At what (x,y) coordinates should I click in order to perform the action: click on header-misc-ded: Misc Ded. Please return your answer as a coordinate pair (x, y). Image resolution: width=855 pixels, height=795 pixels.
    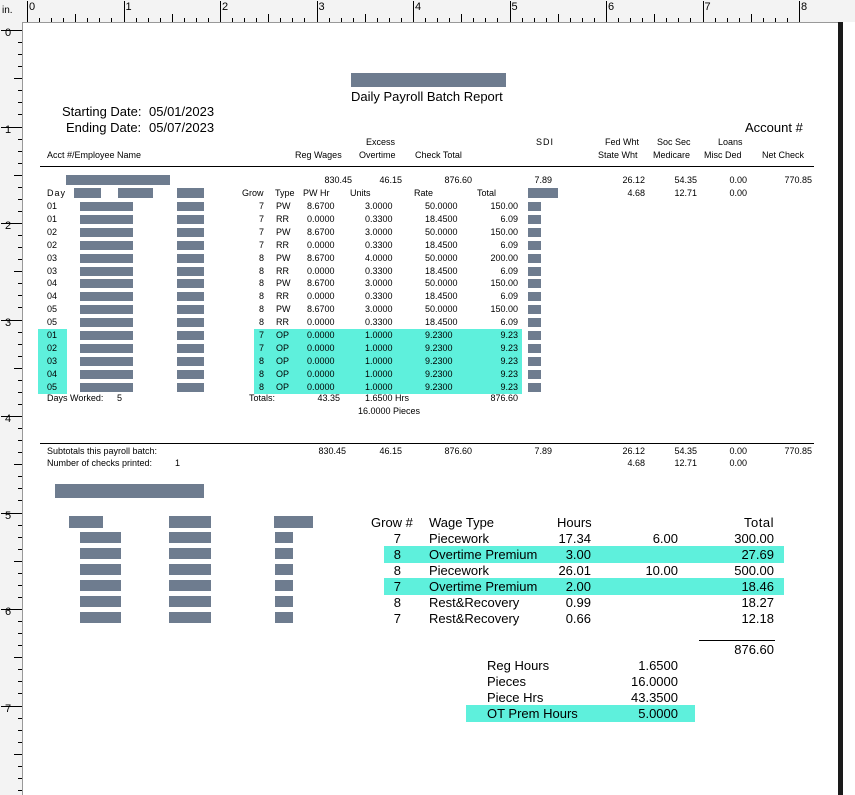
    Looking at the image, I should click on (723, 155).